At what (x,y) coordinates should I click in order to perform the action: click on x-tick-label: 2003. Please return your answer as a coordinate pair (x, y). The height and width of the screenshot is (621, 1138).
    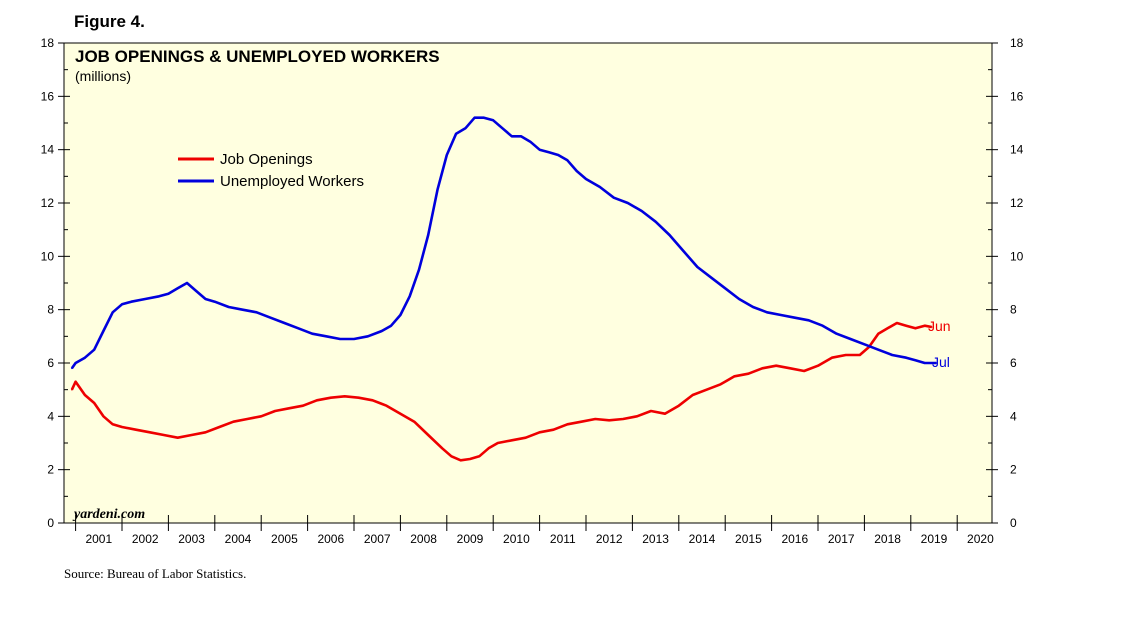
    Looking at the image, I should click on (191, 539).